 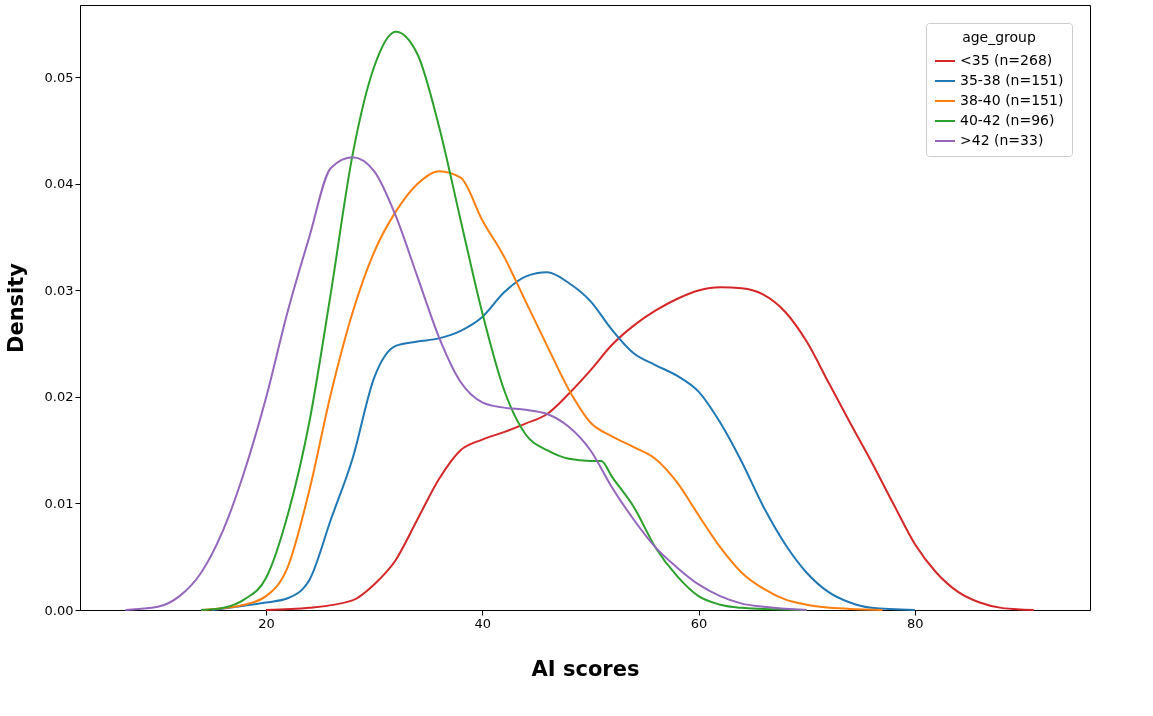 What do you see at coordinates (59, 610) in the screenshot?
I see `y-tick-label: 0.00` at bounding box center [59, 610].